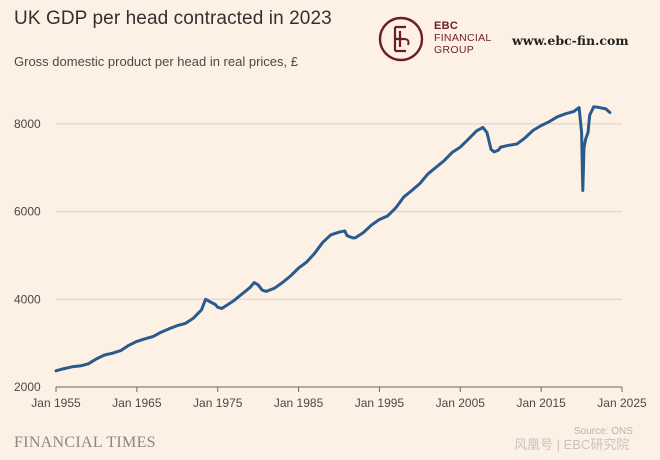 The width and height of the screenshot is (660, 460). I want to click on y-tick-labels: 2000 4000 6000 8000, so click(27, 255).